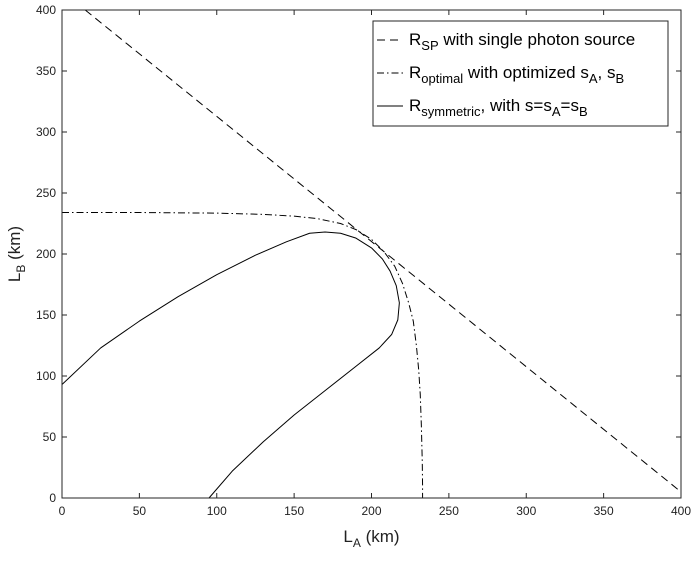 The image size is (699, 561). I want to click on x-tick-label: 400, so click(681, 511).